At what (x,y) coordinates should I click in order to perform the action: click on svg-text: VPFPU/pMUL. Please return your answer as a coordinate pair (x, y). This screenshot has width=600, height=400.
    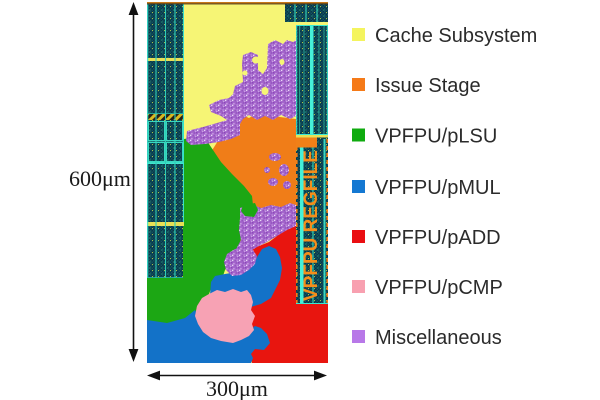
    Looking at the image, I should click on (438, 188).